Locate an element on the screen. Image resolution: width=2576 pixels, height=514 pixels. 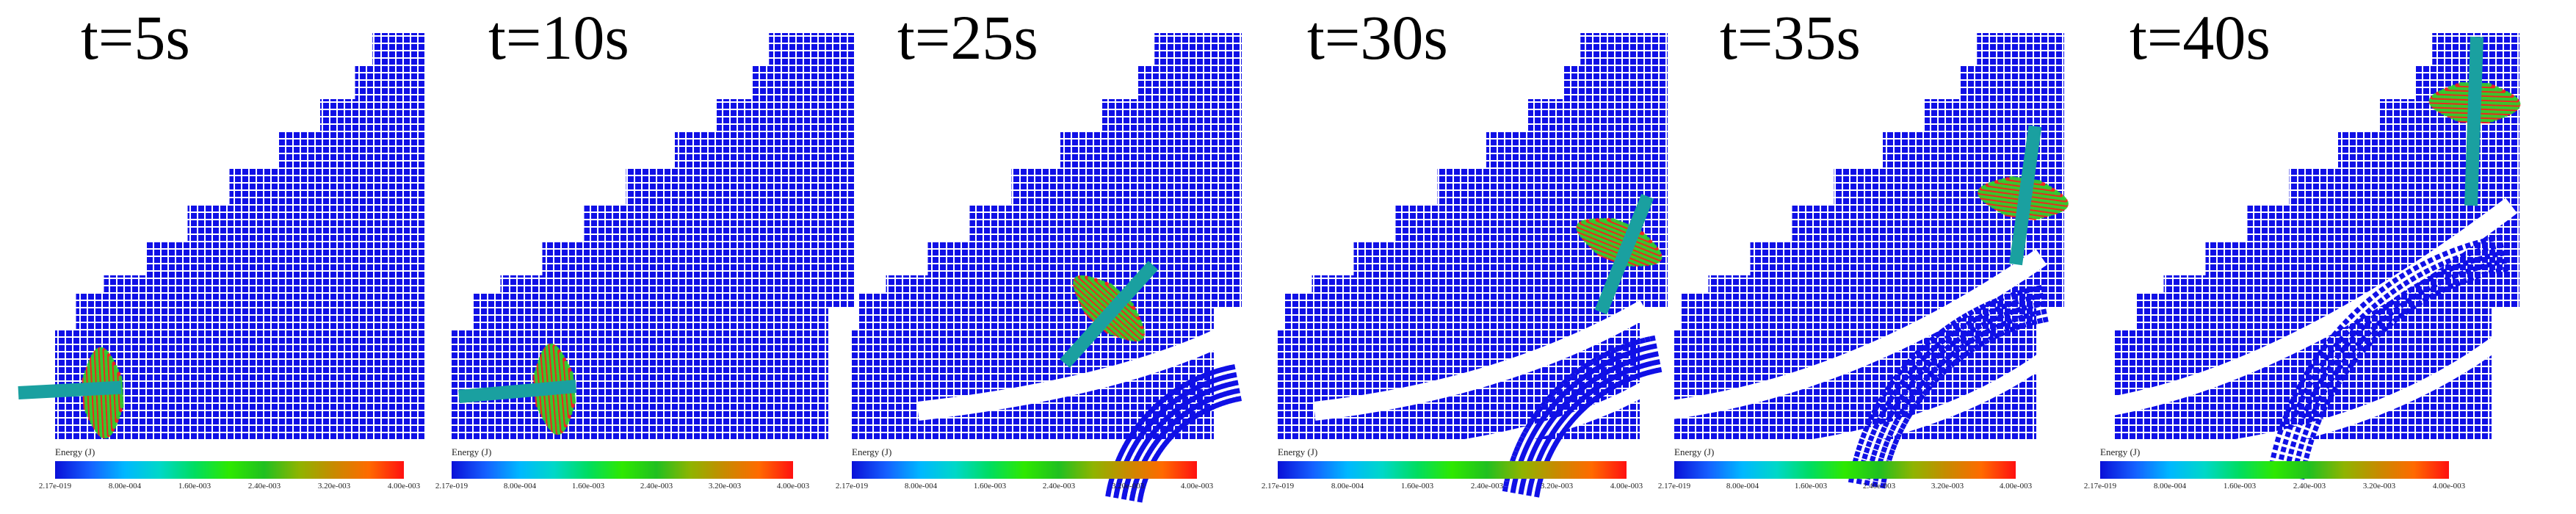
panel-label: t=30s is located at coordinates (1377, 37).